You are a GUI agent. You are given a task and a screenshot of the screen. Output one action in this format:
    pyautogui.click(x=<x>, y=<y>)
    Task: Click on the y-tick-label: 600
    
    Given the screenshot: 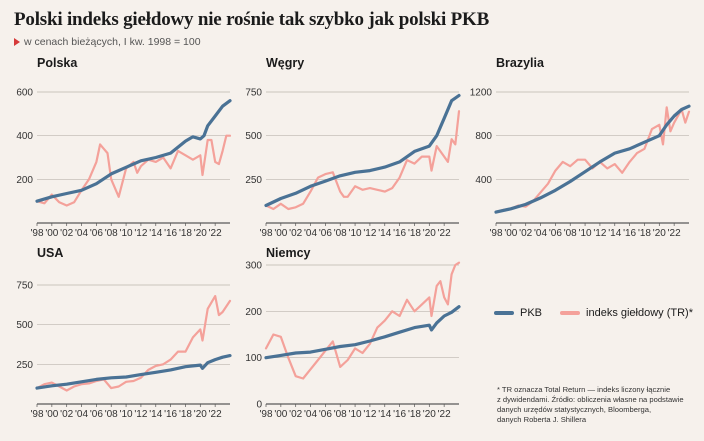 What is the action you would take?
    pyautogui.click(x=24, y=93)
    